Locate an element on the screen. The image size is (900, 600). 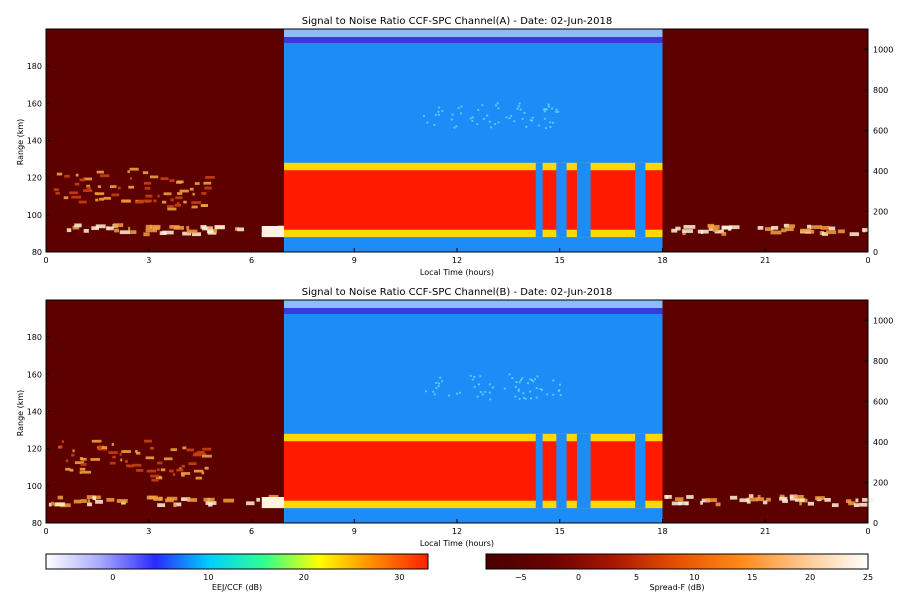
x-tick-label: 0 is located at coordinates (45, 260).